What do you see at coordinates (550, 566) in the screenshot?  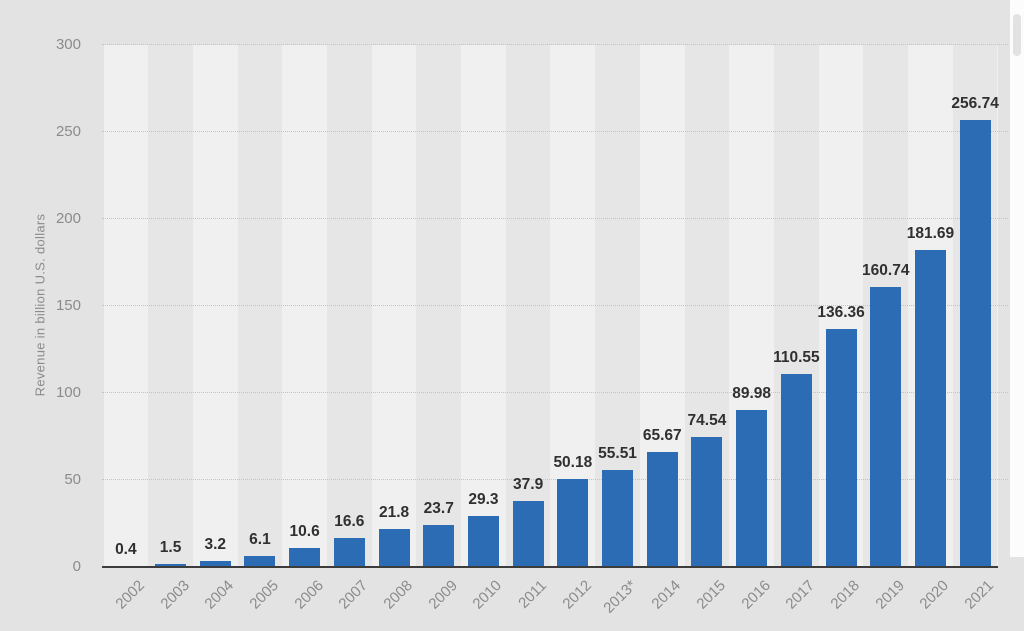 I see `x-axis-line` at bounding box center [550, 566].